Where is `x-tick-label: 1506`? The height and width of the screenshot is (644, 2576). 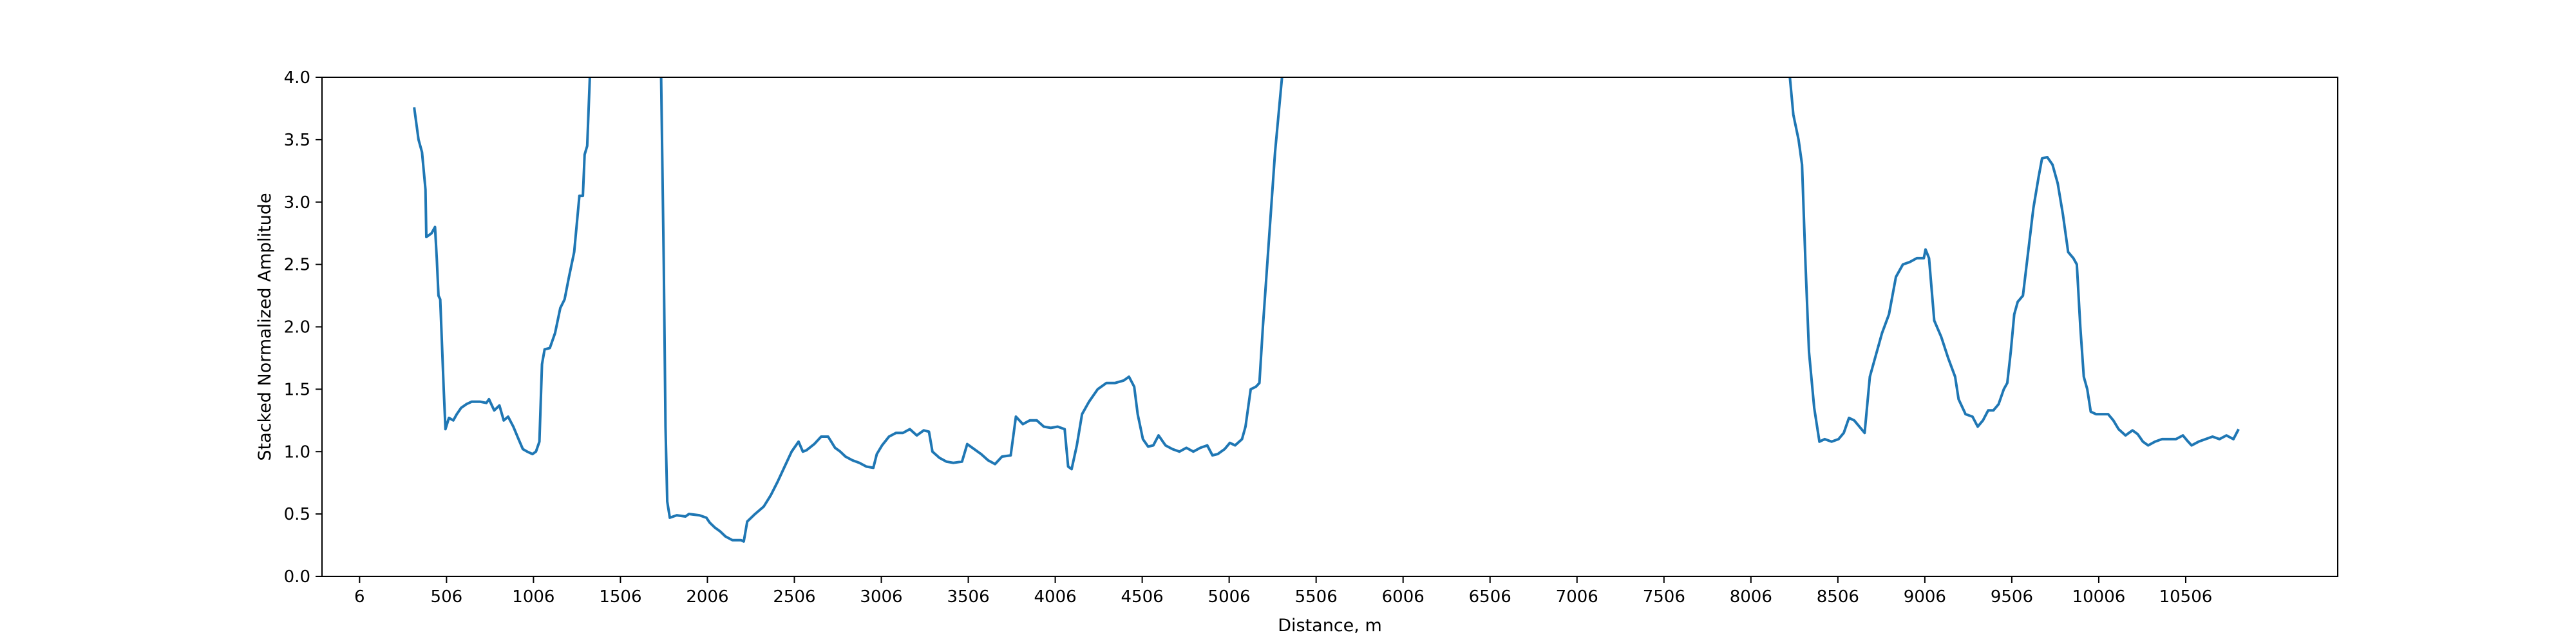 x-tick-label: 1506 is located at coordinates (620, 597).